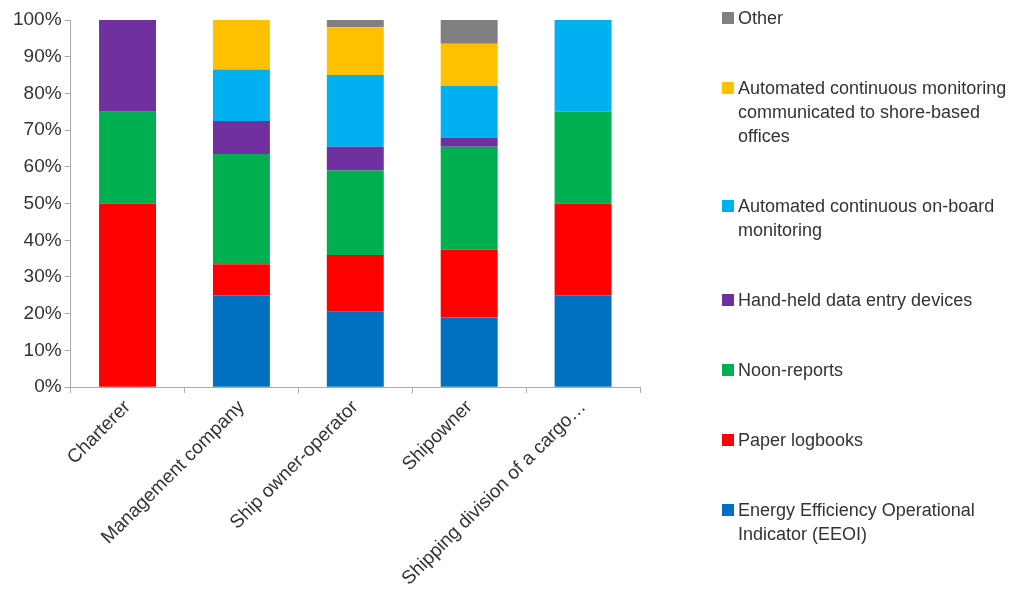  Describe the element at coordinates (42, 312) in the screenshot. I see `y-tick-label: 20%` at that location.